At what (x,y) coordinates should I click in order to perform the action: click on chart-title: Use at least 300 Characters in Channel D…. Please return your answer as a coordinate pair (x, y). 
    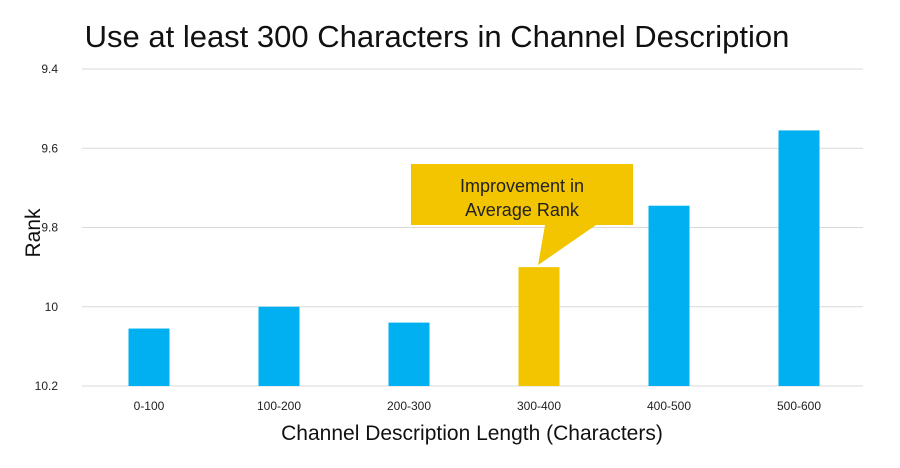
    Looking at the image, I should click on (437, 36).